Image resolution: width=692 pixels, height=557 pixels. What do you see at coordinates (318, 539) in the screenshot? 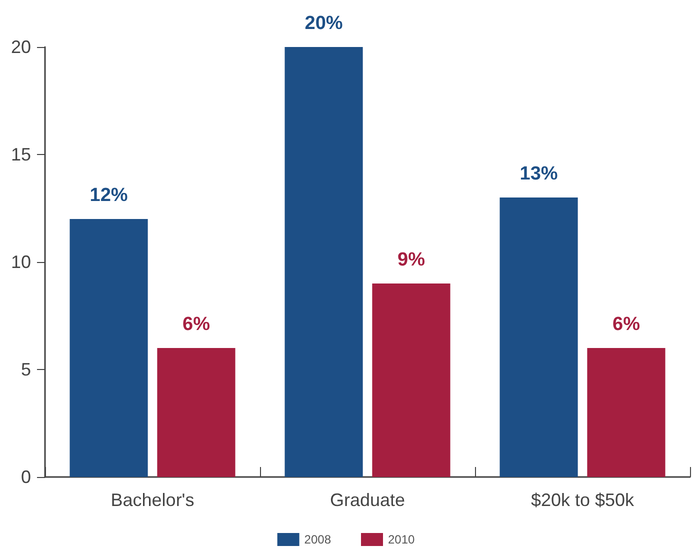
I see `legend-label: 2008` at bounding box center [318, 539].